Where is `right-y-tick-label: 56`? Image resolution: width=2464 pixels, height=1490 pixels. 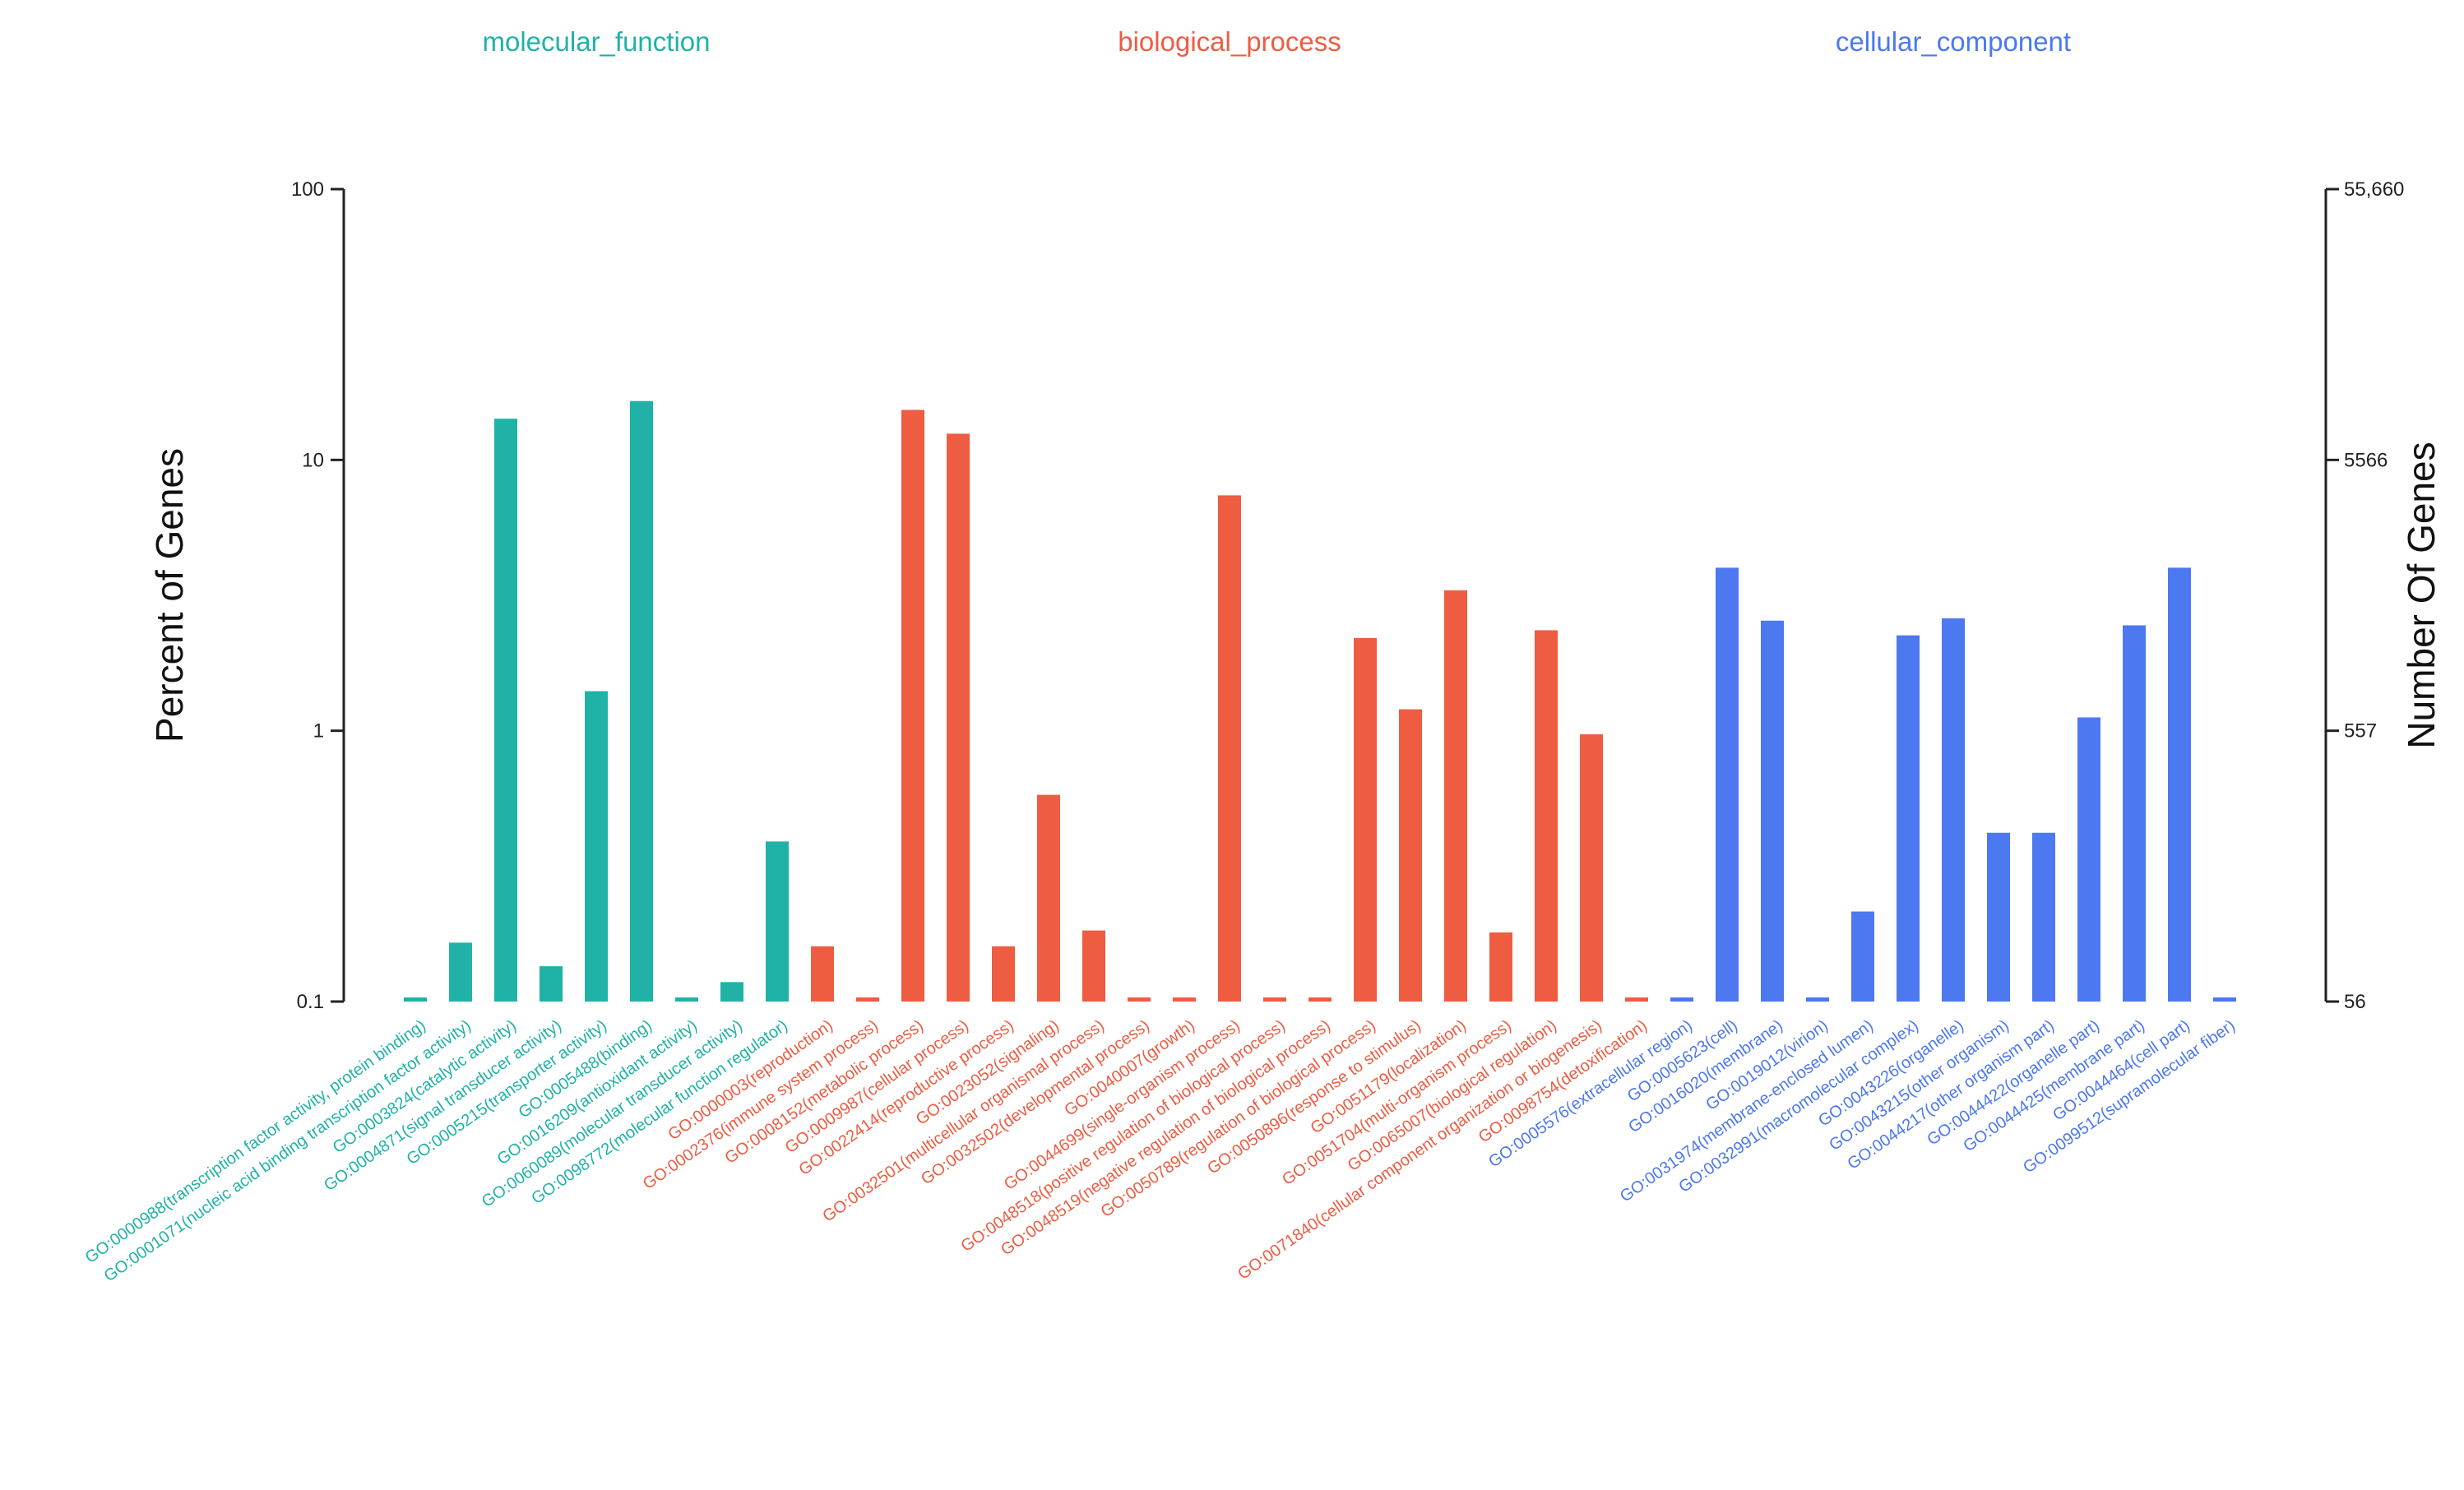 right-y-tick-label: 56 is located at coordinates (2355, 1002).